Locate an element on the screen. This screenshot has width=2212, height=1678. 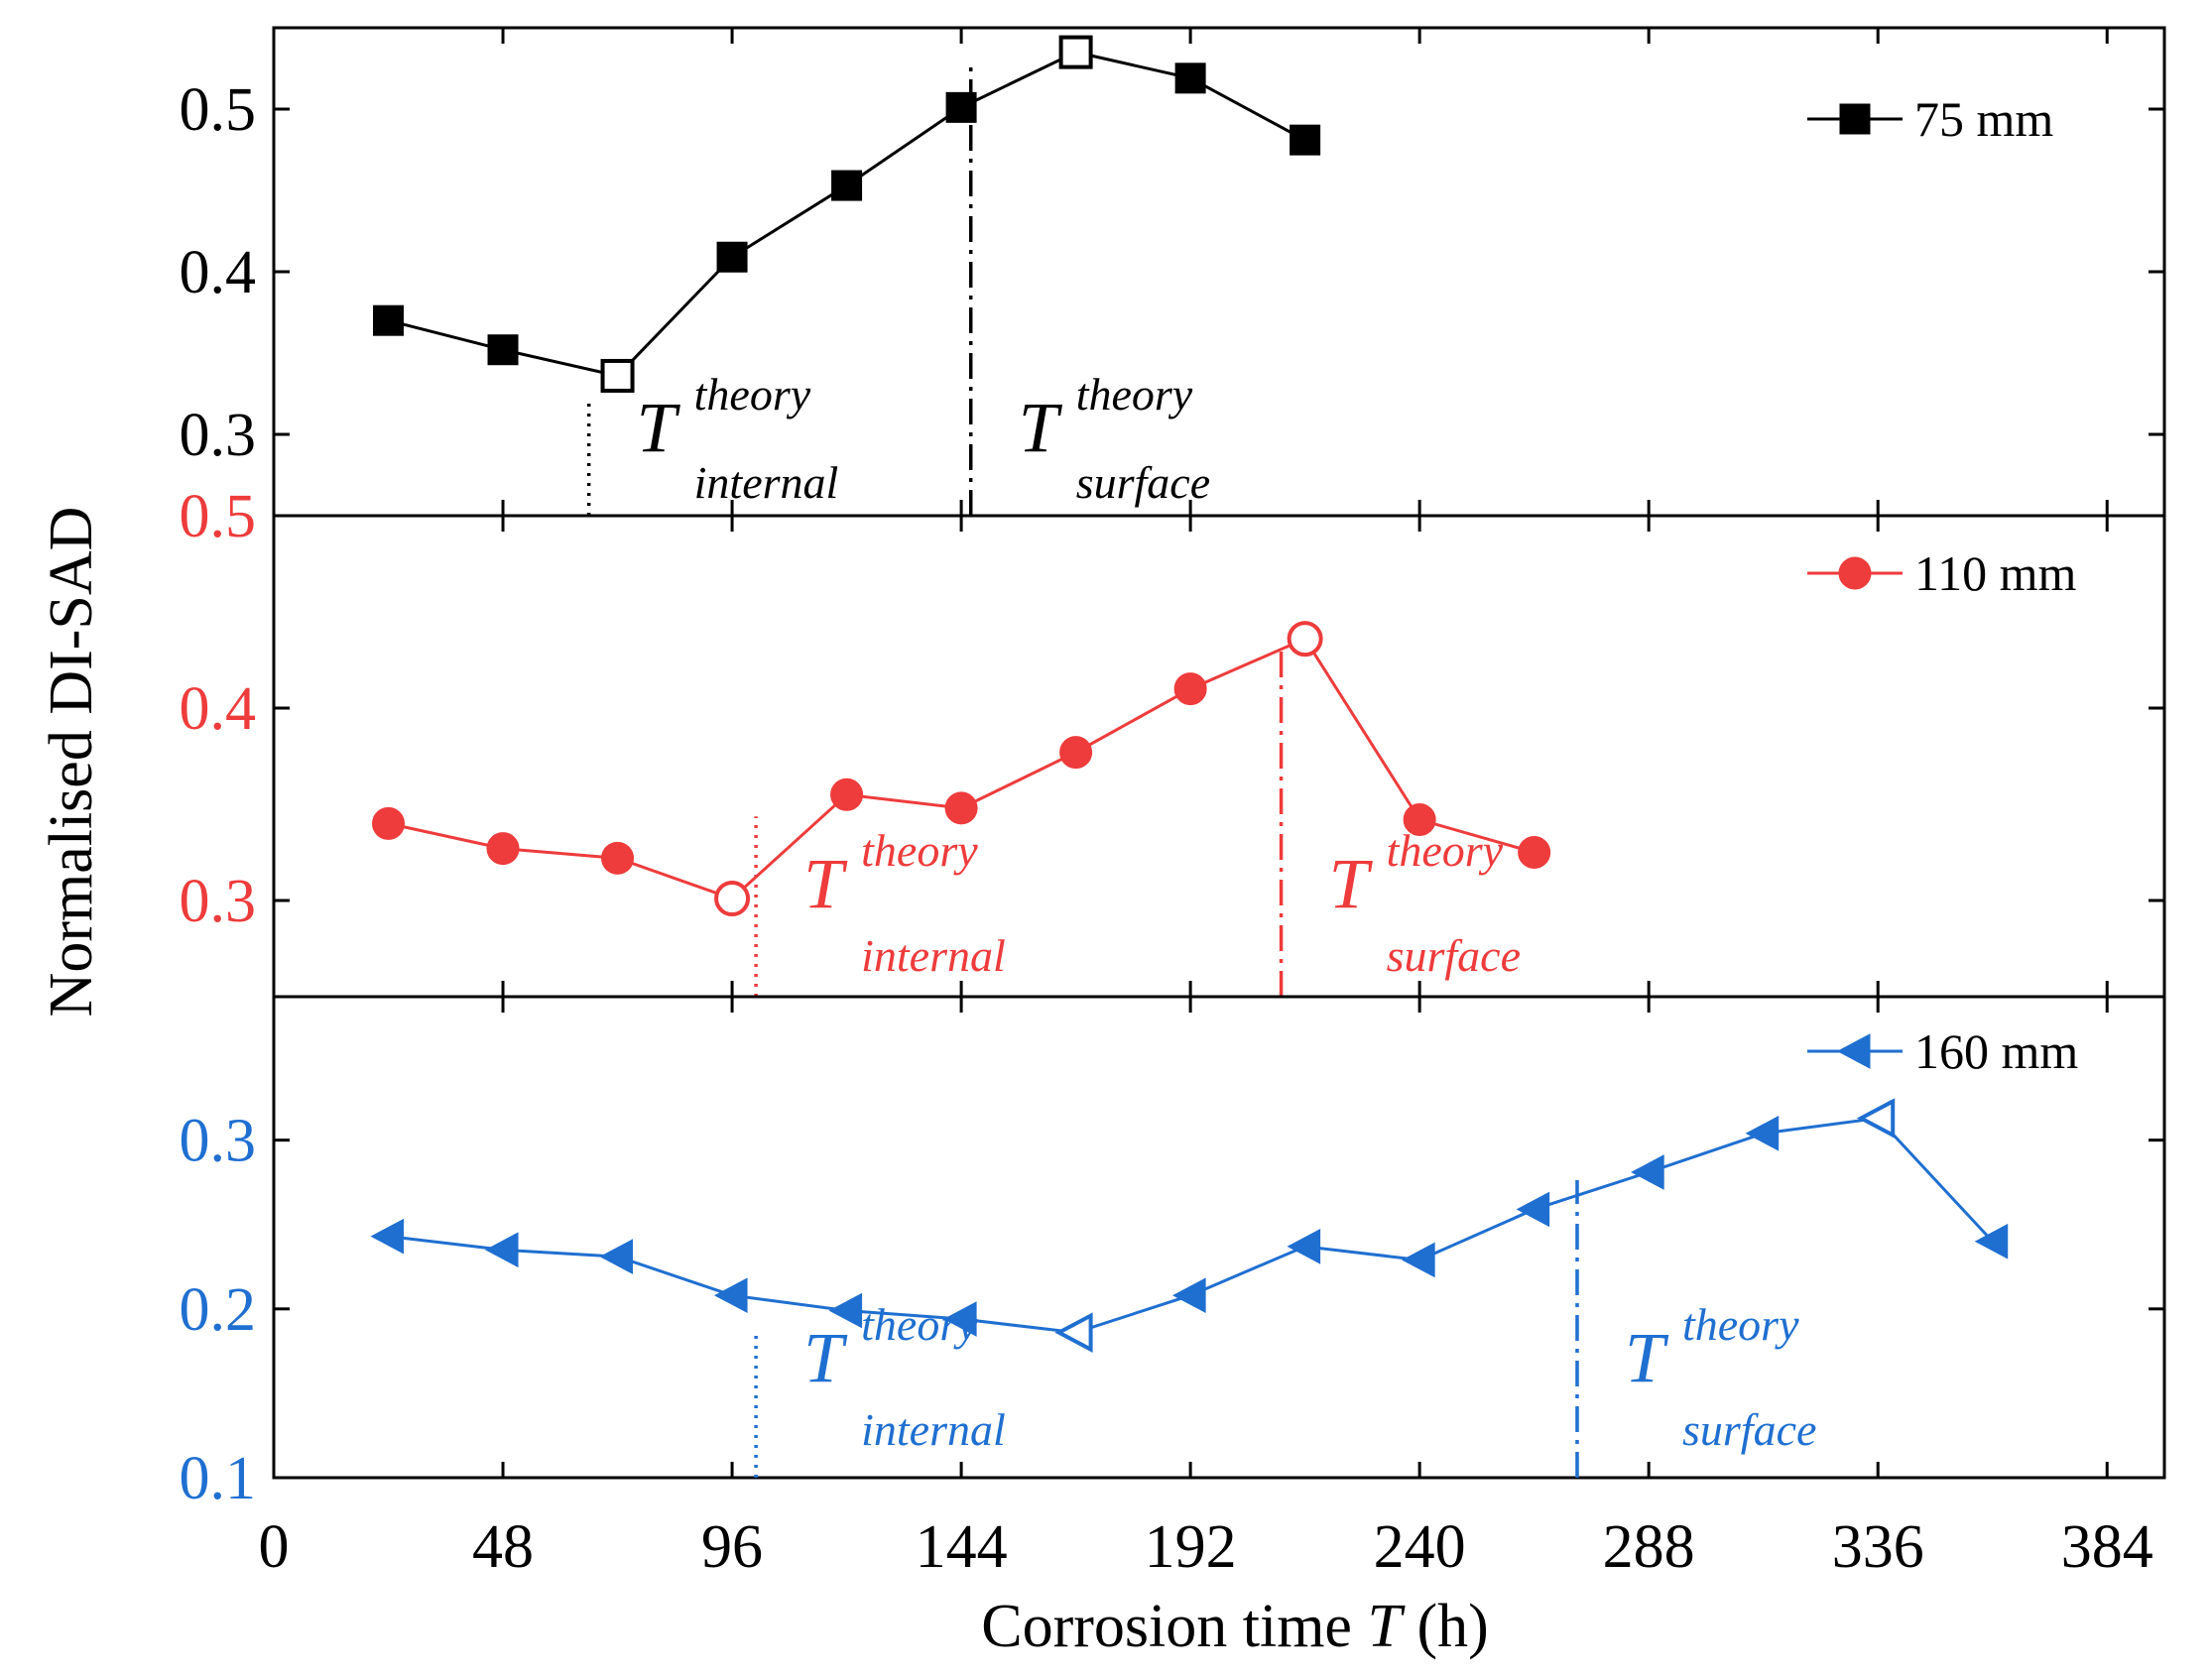
legend-label: 75 mm is located at coordinates (1983, 119).